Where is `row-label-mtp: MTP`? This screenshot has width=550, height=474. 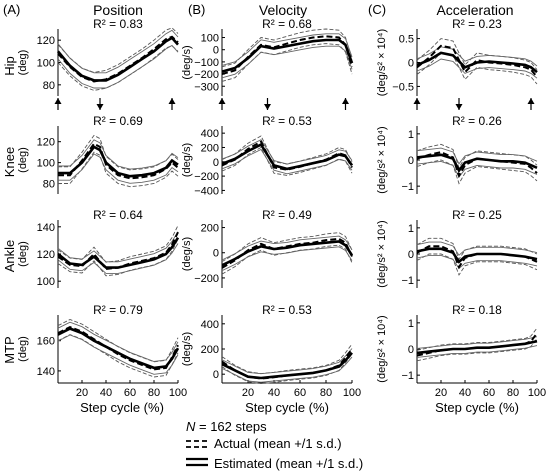 row-label-mtp: MTP is located at coordinates (9, 349).